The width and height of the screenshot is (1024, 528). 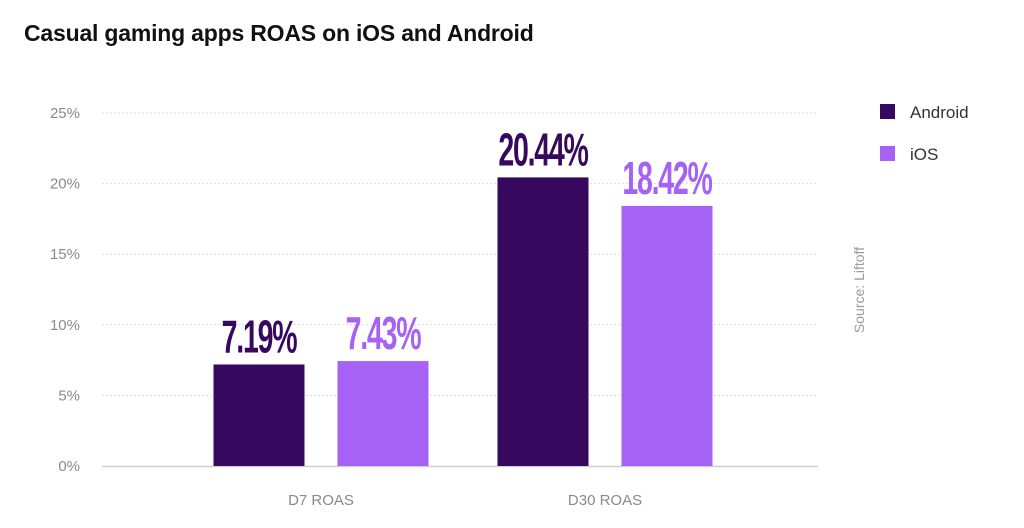 I want to click on y-tick-label: 20%, so click(x=65, y=184).